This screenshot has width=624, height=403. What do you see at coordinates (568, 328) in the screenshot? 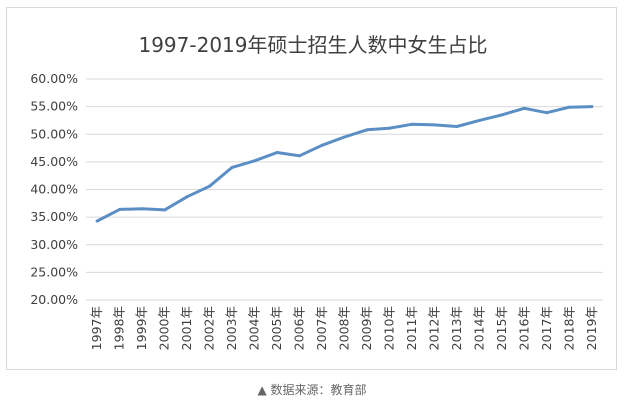
I see `x-tick-label: 2018年` at bounding box center [568, 328].